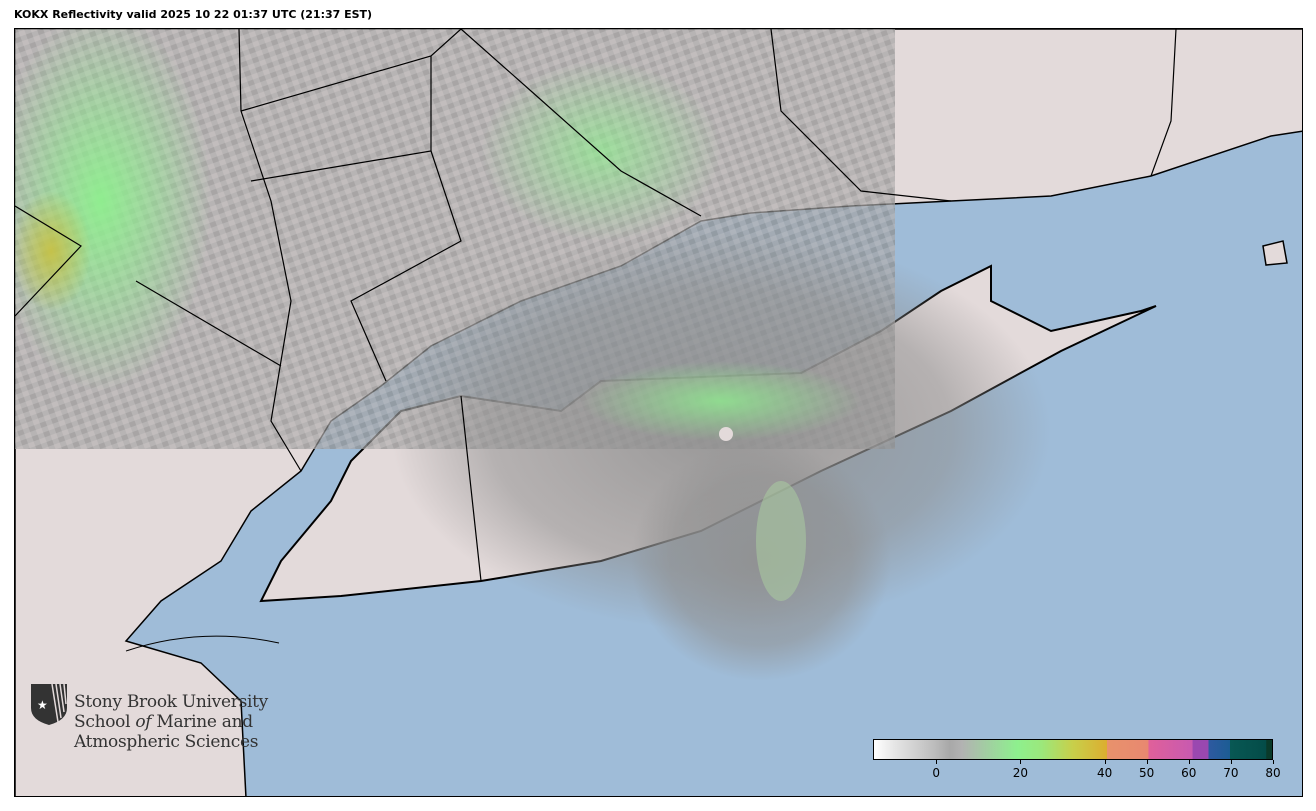 This screenshot has height=811, width=1316. I want to click on colorbar-tick-label: 80, so click(1273, 773).